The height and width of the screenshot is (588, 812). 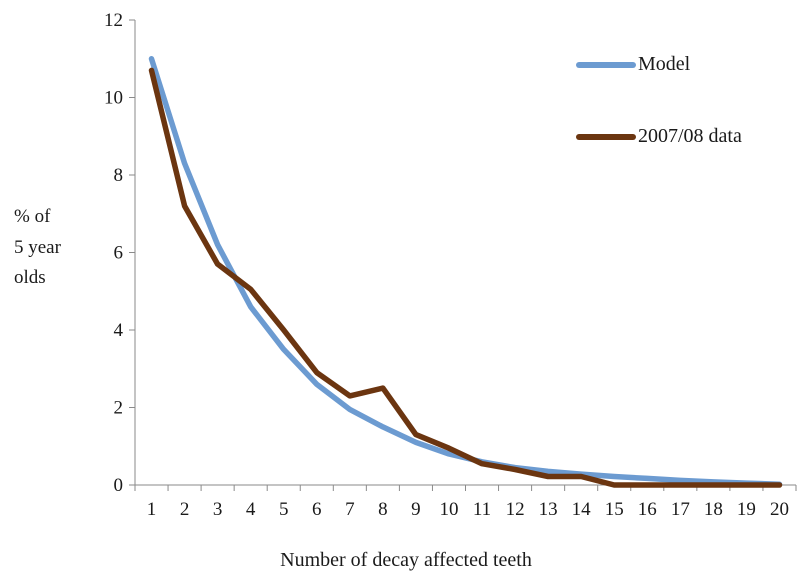 What do you see at coordinates (448, 509) in the screenshot?
I see `x-tick-label: 10` at bounding box center [448, 509].